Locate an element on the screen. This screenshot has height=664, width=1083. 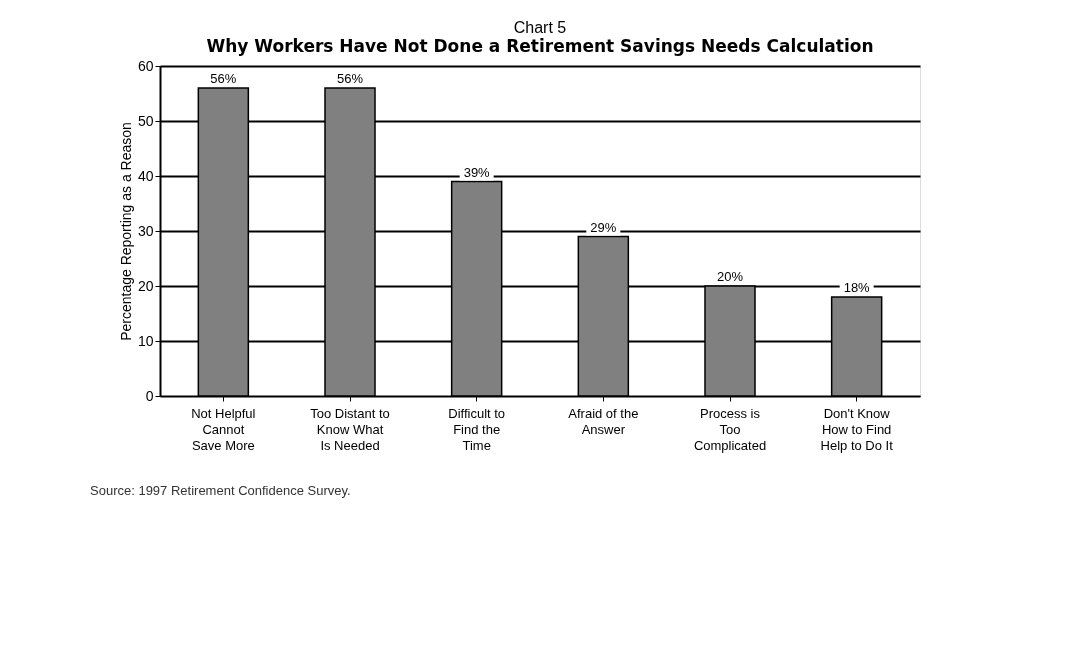
y-tick-label: 50 is located at coordinates (145, 120).